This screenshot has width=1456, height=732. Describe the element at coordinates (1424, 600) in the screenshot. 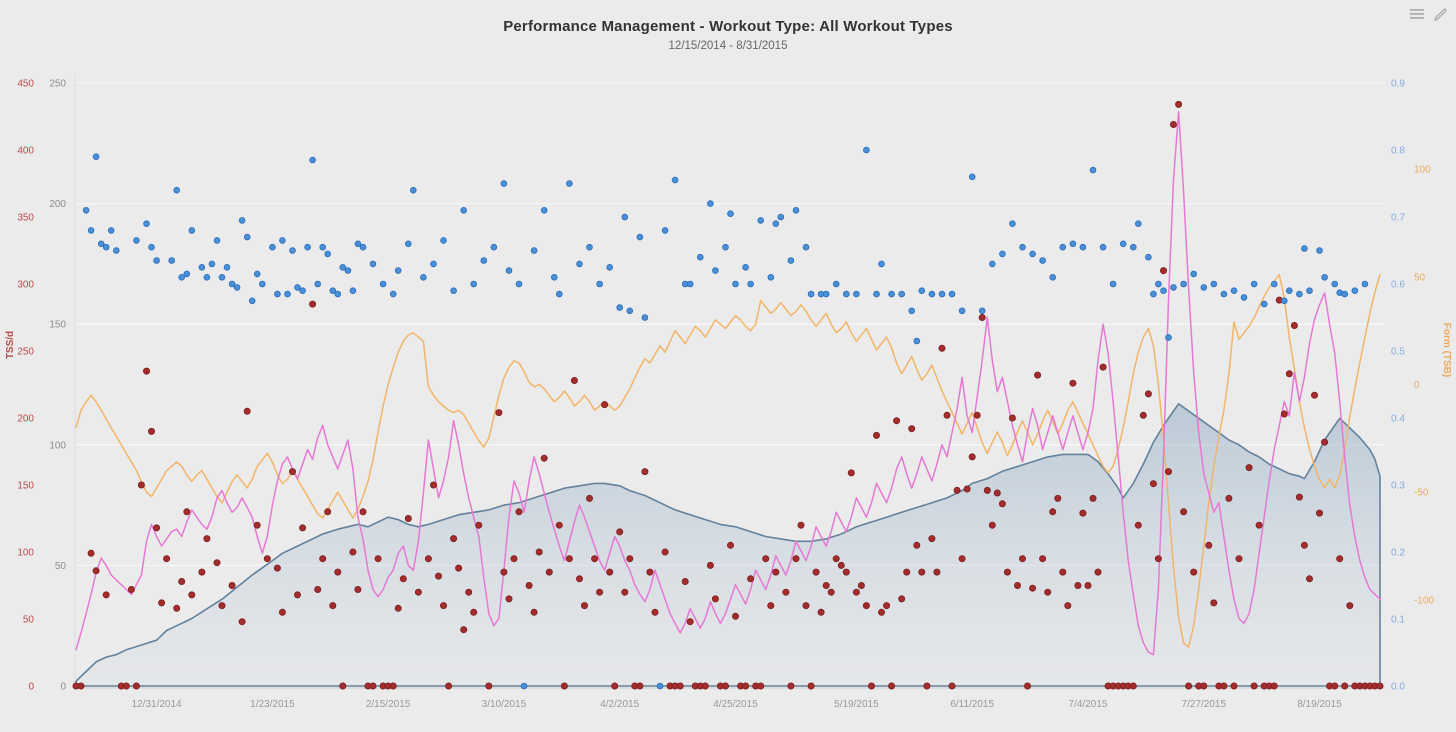

I see `y-tick-label: -100` at that location.